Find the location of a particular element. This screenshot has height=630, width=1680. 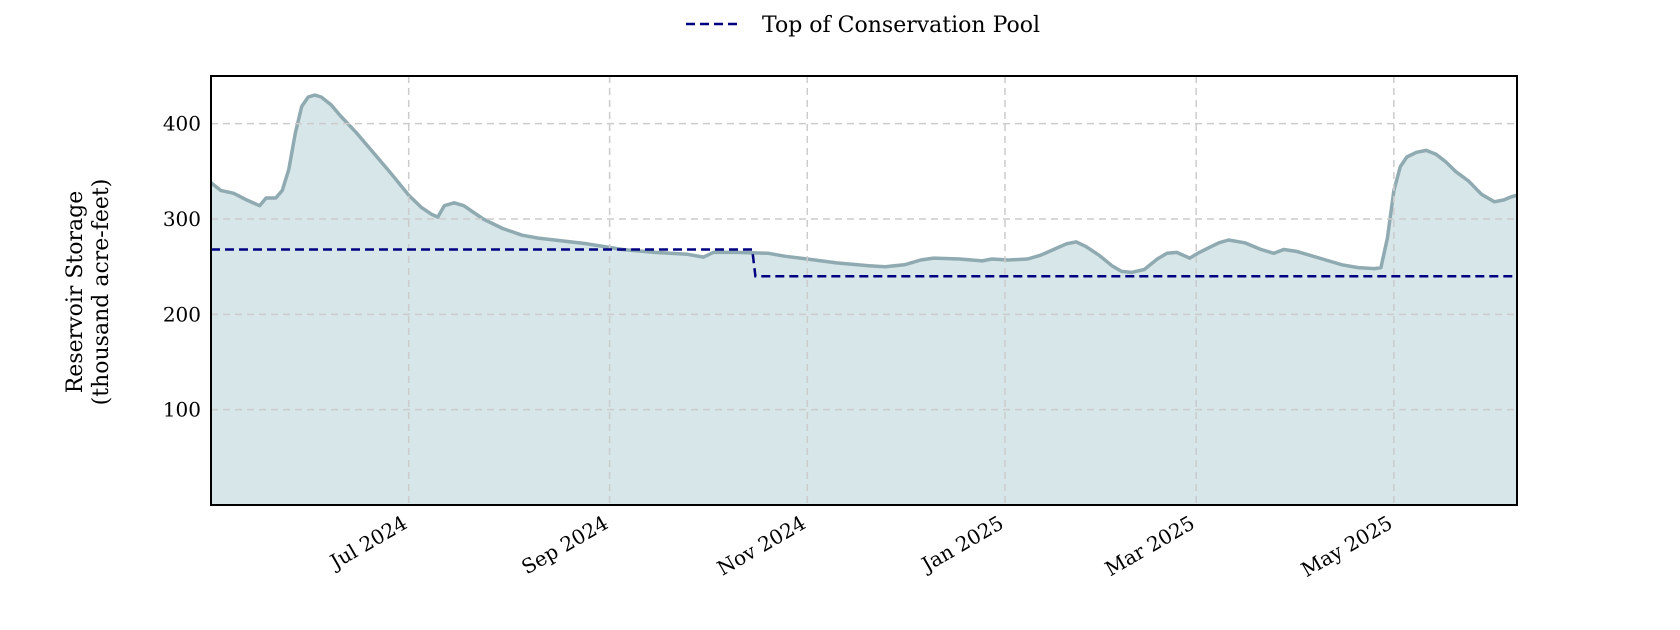

y-tick-label-3: 400 is located at coordinates (182, 124).